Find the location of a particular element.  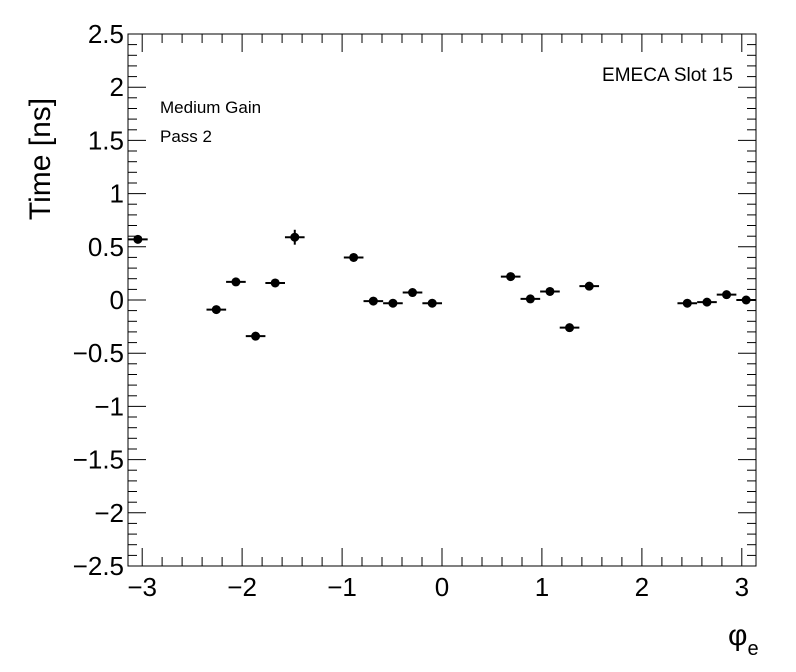

y-axis-title: Time [ns] is located at coordinates (40, 159).